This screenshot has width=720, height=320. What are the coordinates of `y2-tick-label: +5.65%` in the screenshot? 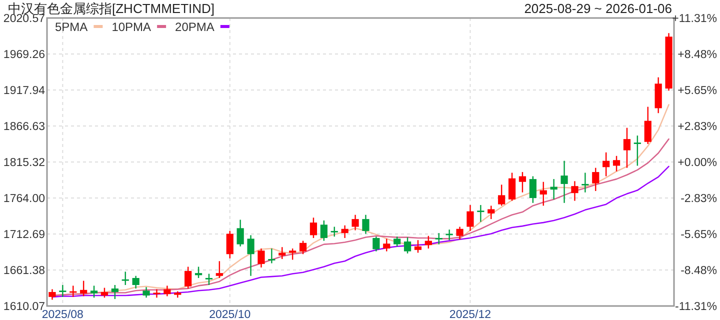 It's located at (697, 91).